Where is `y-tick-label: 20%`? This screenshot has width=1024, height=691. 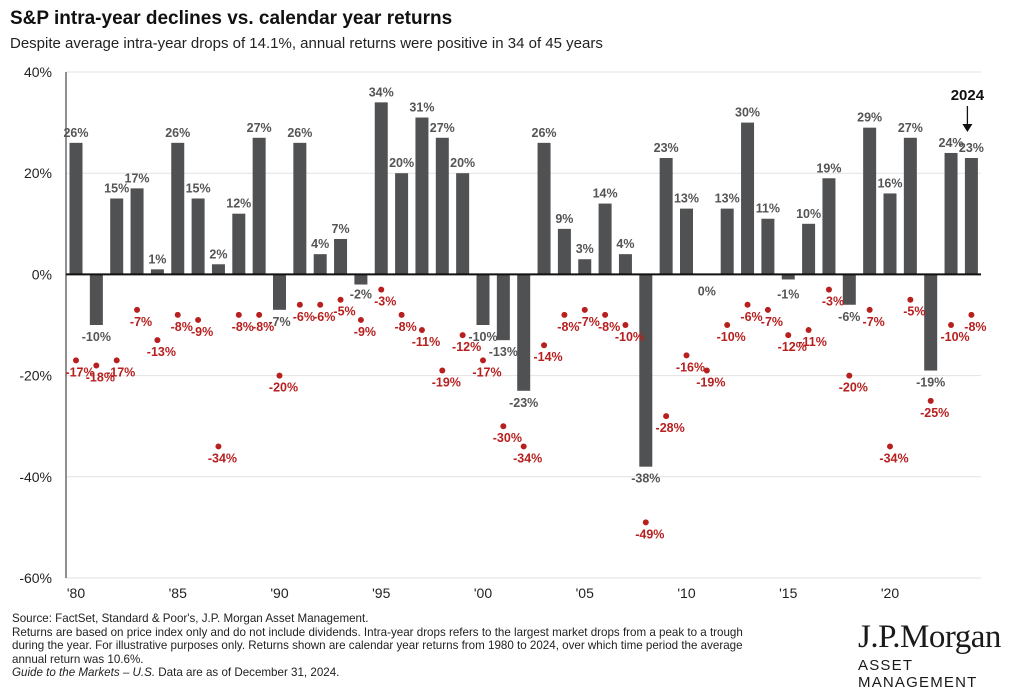
y-tick-label: 20% is located at coordinates (38, 173).